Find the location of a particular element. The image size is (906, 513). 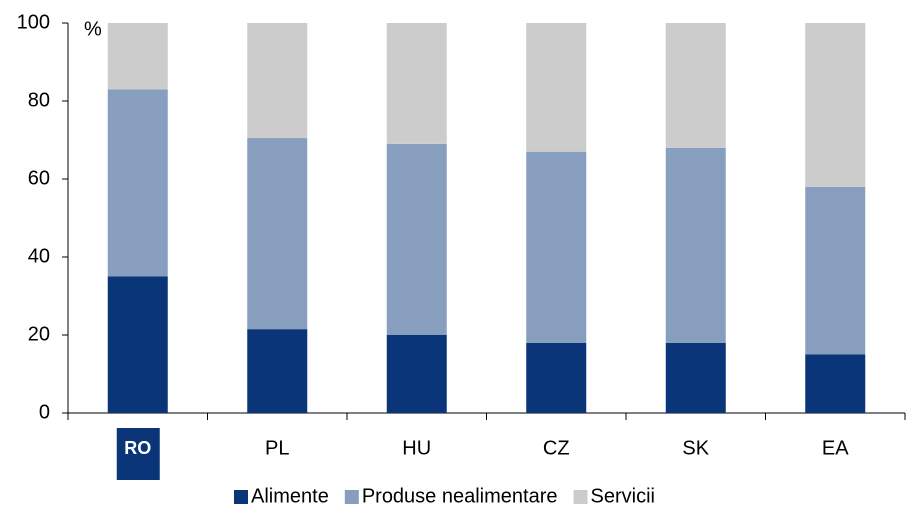

y-tick-label: 40 is located at coordinates (39, 256).